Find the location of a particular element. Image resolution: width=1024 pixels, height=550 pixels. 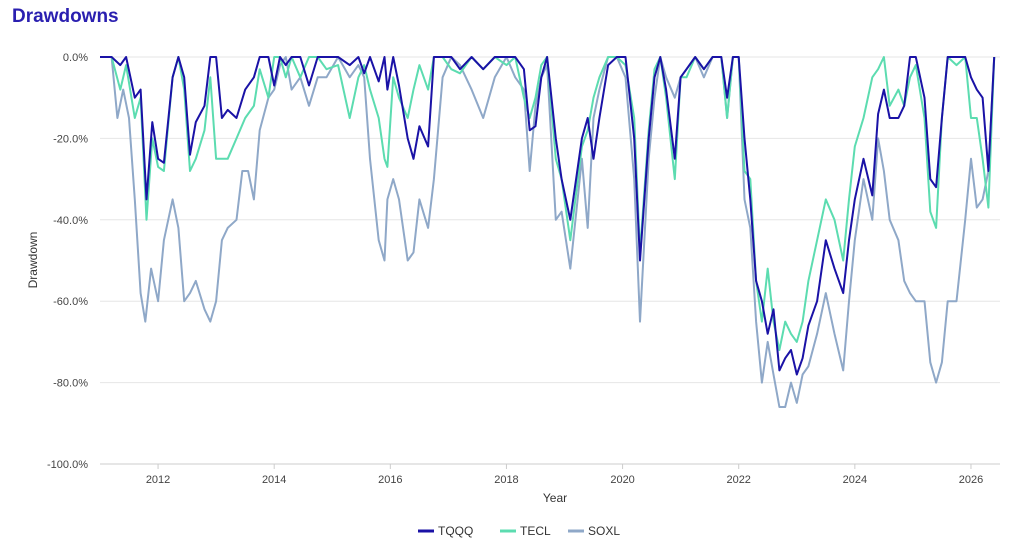

x-tick-label: 2012 is located at coordinates (158, 480).